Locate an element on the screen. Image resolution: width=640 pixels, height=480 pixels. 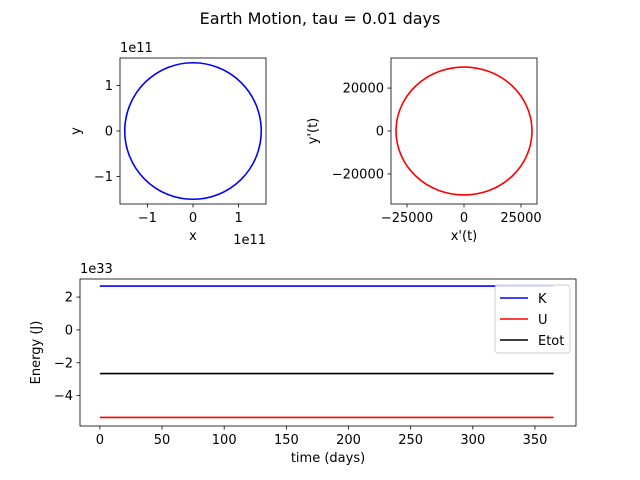
energy-legend-label-k: K is located at coordinates (542, 299).